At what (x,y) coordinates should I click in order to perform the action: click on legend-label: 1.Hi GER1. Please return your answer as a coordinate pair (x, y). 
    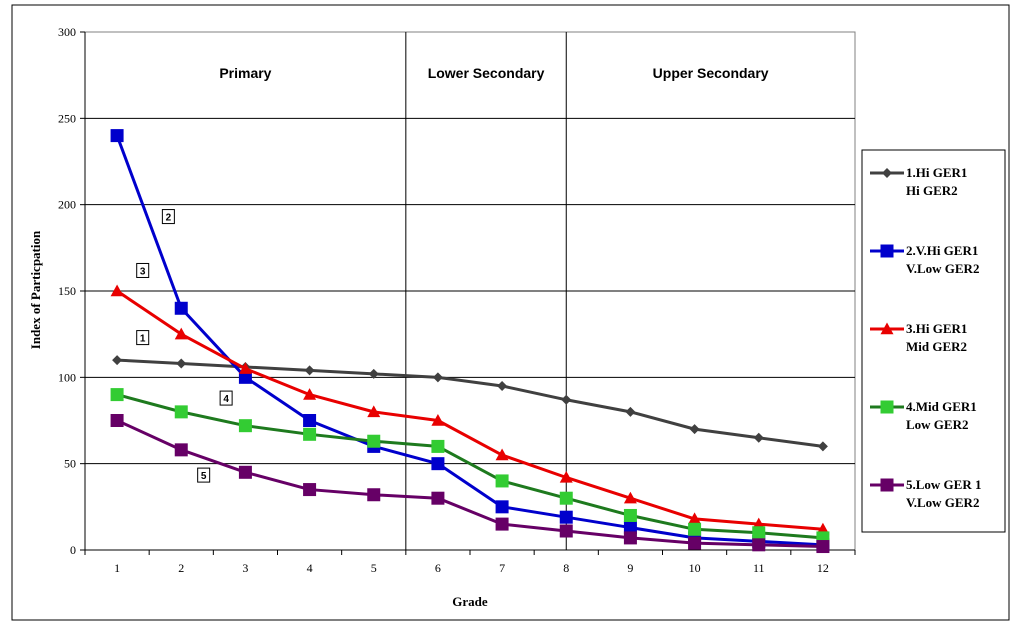
    Looking at the image, I should click on (936, 172).